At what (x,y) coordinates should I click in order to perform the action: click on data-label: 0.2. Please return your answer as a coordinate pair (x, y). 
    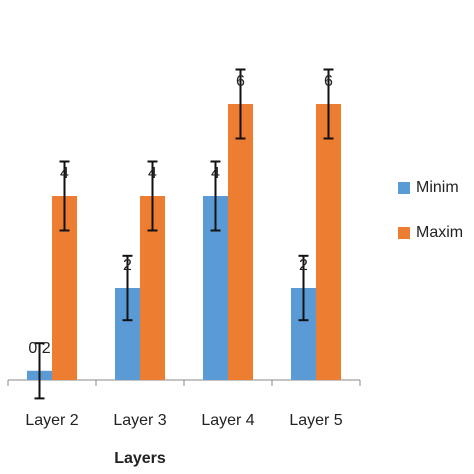
    Looking at the image, I should click on (39, 348).